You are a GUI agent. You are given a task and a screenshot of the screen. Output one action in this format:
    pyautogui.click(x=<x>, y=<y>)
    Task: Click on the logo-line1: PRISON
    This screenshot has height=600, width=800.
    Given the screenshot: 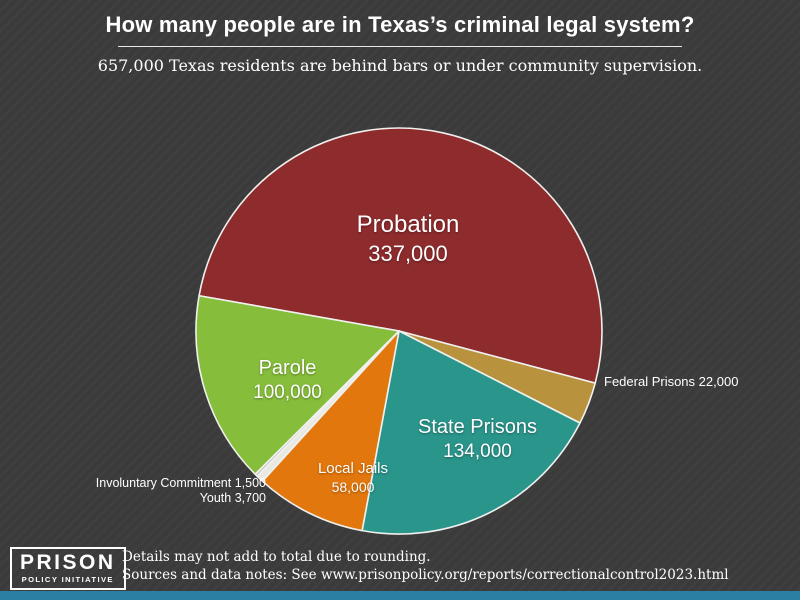 What is the action you would take?
    pyautogui.click(x=68, y=562)
    